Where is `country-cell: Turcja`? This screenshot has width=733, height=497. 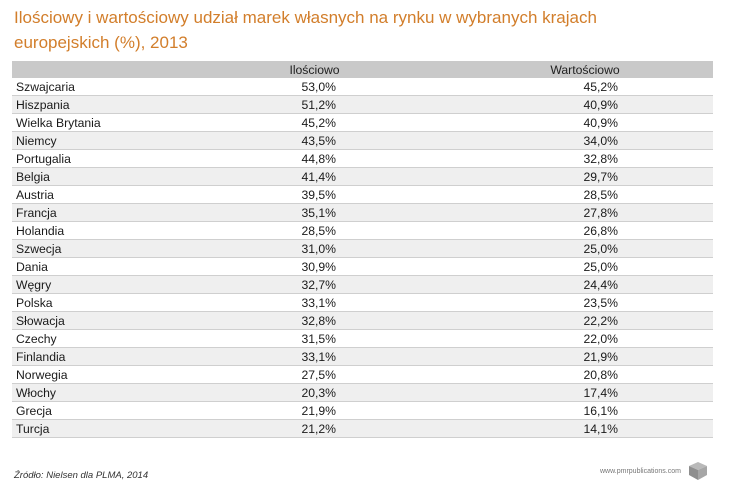
country-cell: Turcja is located at coordinates (92, 428).